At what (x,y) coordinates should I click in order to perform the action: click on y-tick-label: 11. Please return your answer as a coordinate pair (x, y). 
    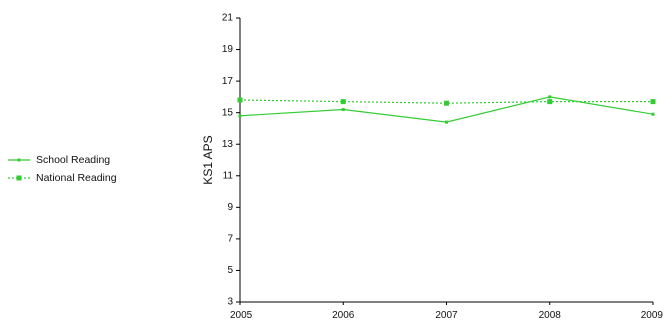
    Looking at the image, I should click on (228, 175).